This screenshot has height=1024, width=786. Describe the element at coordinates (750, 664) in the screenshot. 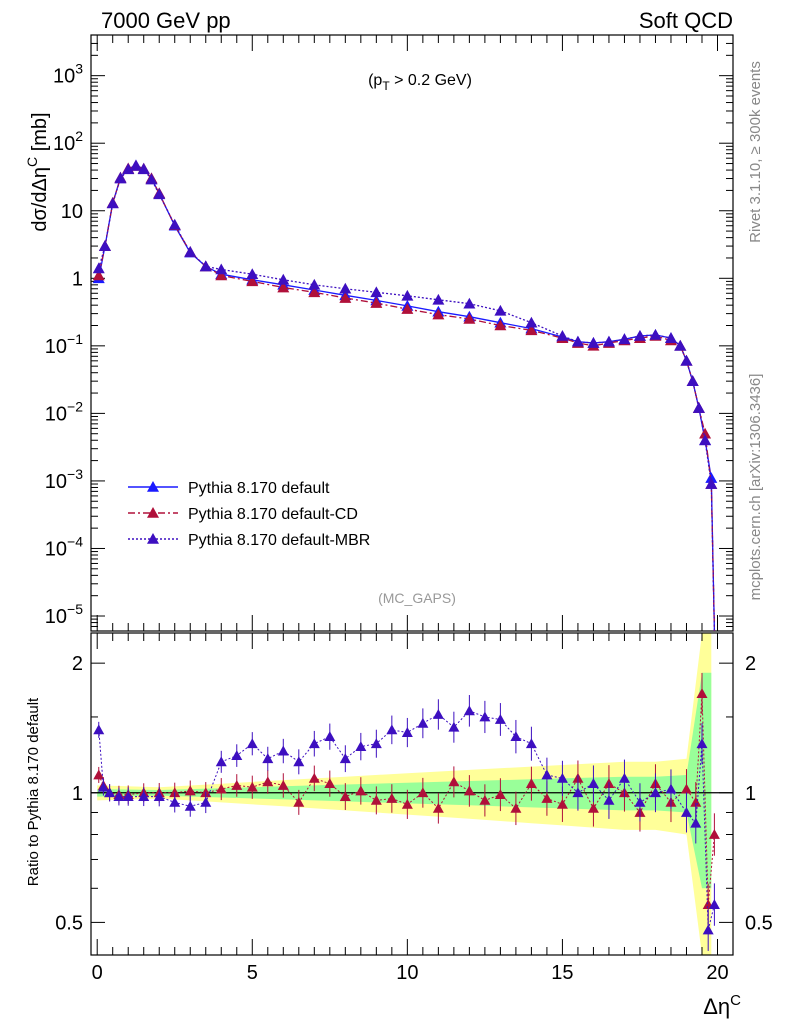

I see `ratio-y-tick-label-right: 2` at that location.